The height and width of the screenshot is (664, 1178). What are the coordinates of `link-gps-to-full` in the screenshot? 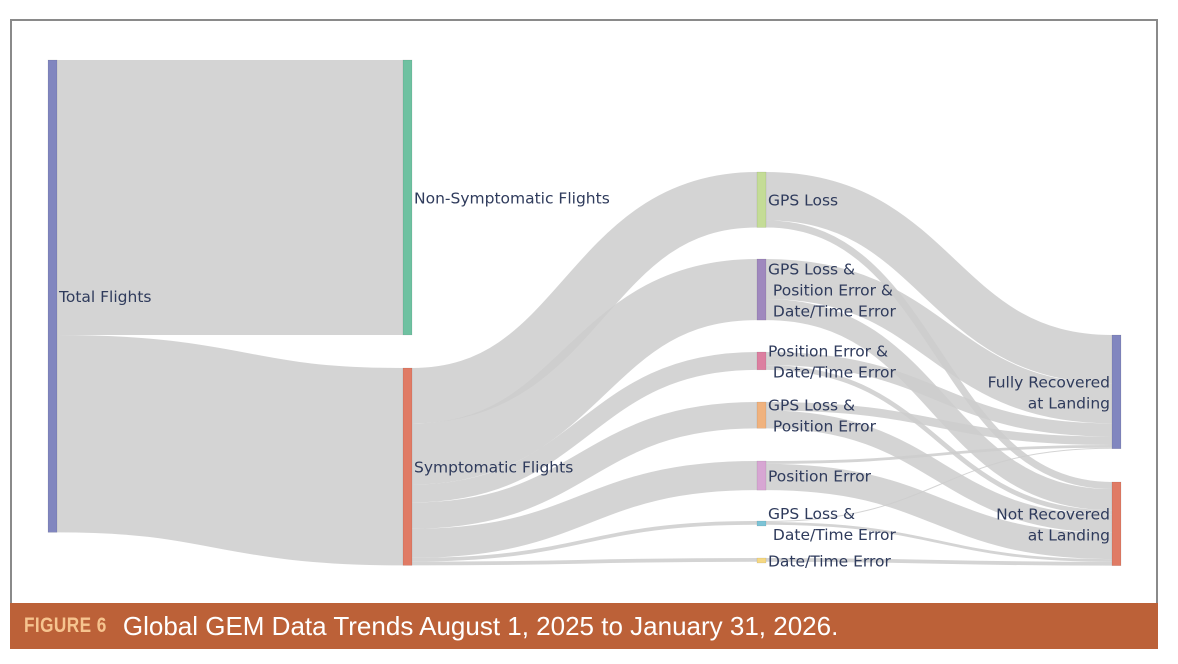 It's located at (939, 278).